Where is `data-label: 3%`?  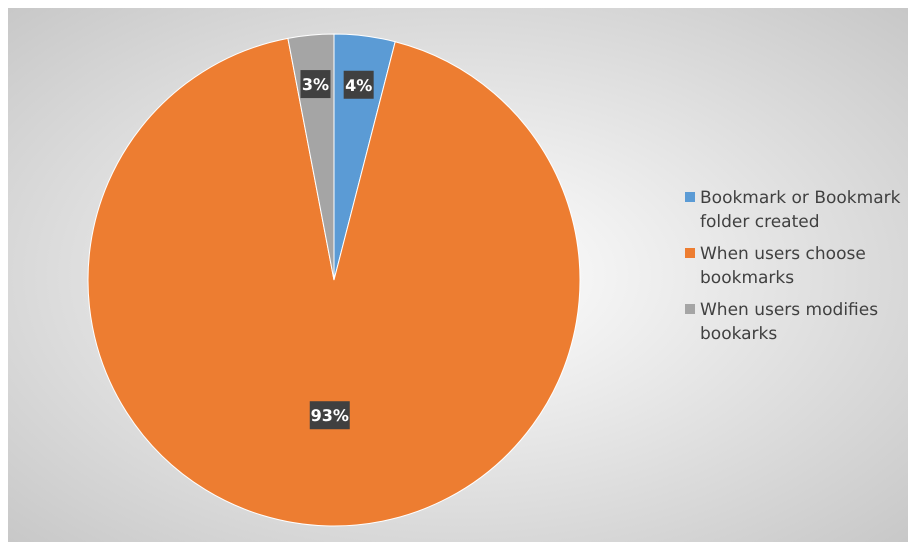
data-label: 3% is located at coordinates (316, 84).